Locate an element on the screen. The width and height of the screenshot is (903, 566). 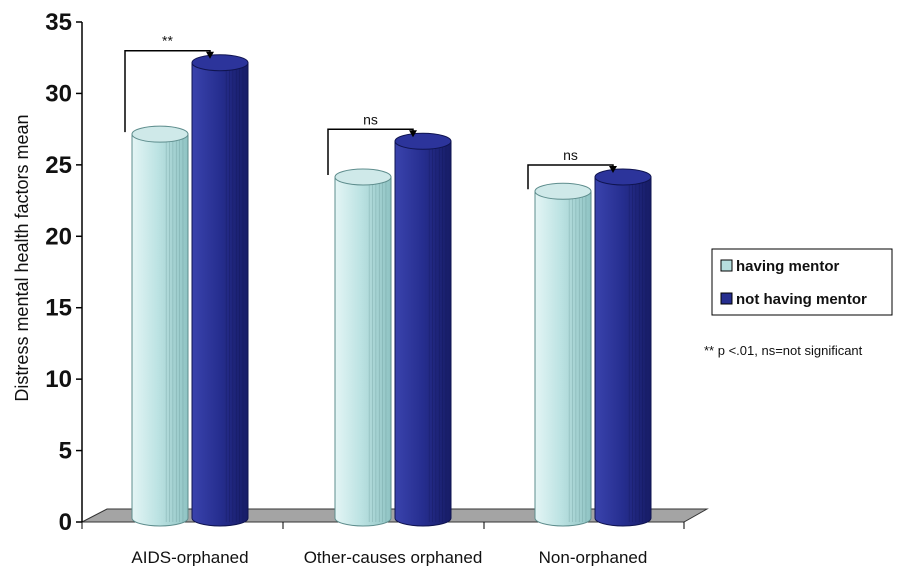
significance-note: ** p <.01, ns=not significant is located at coordinates (783, 350).